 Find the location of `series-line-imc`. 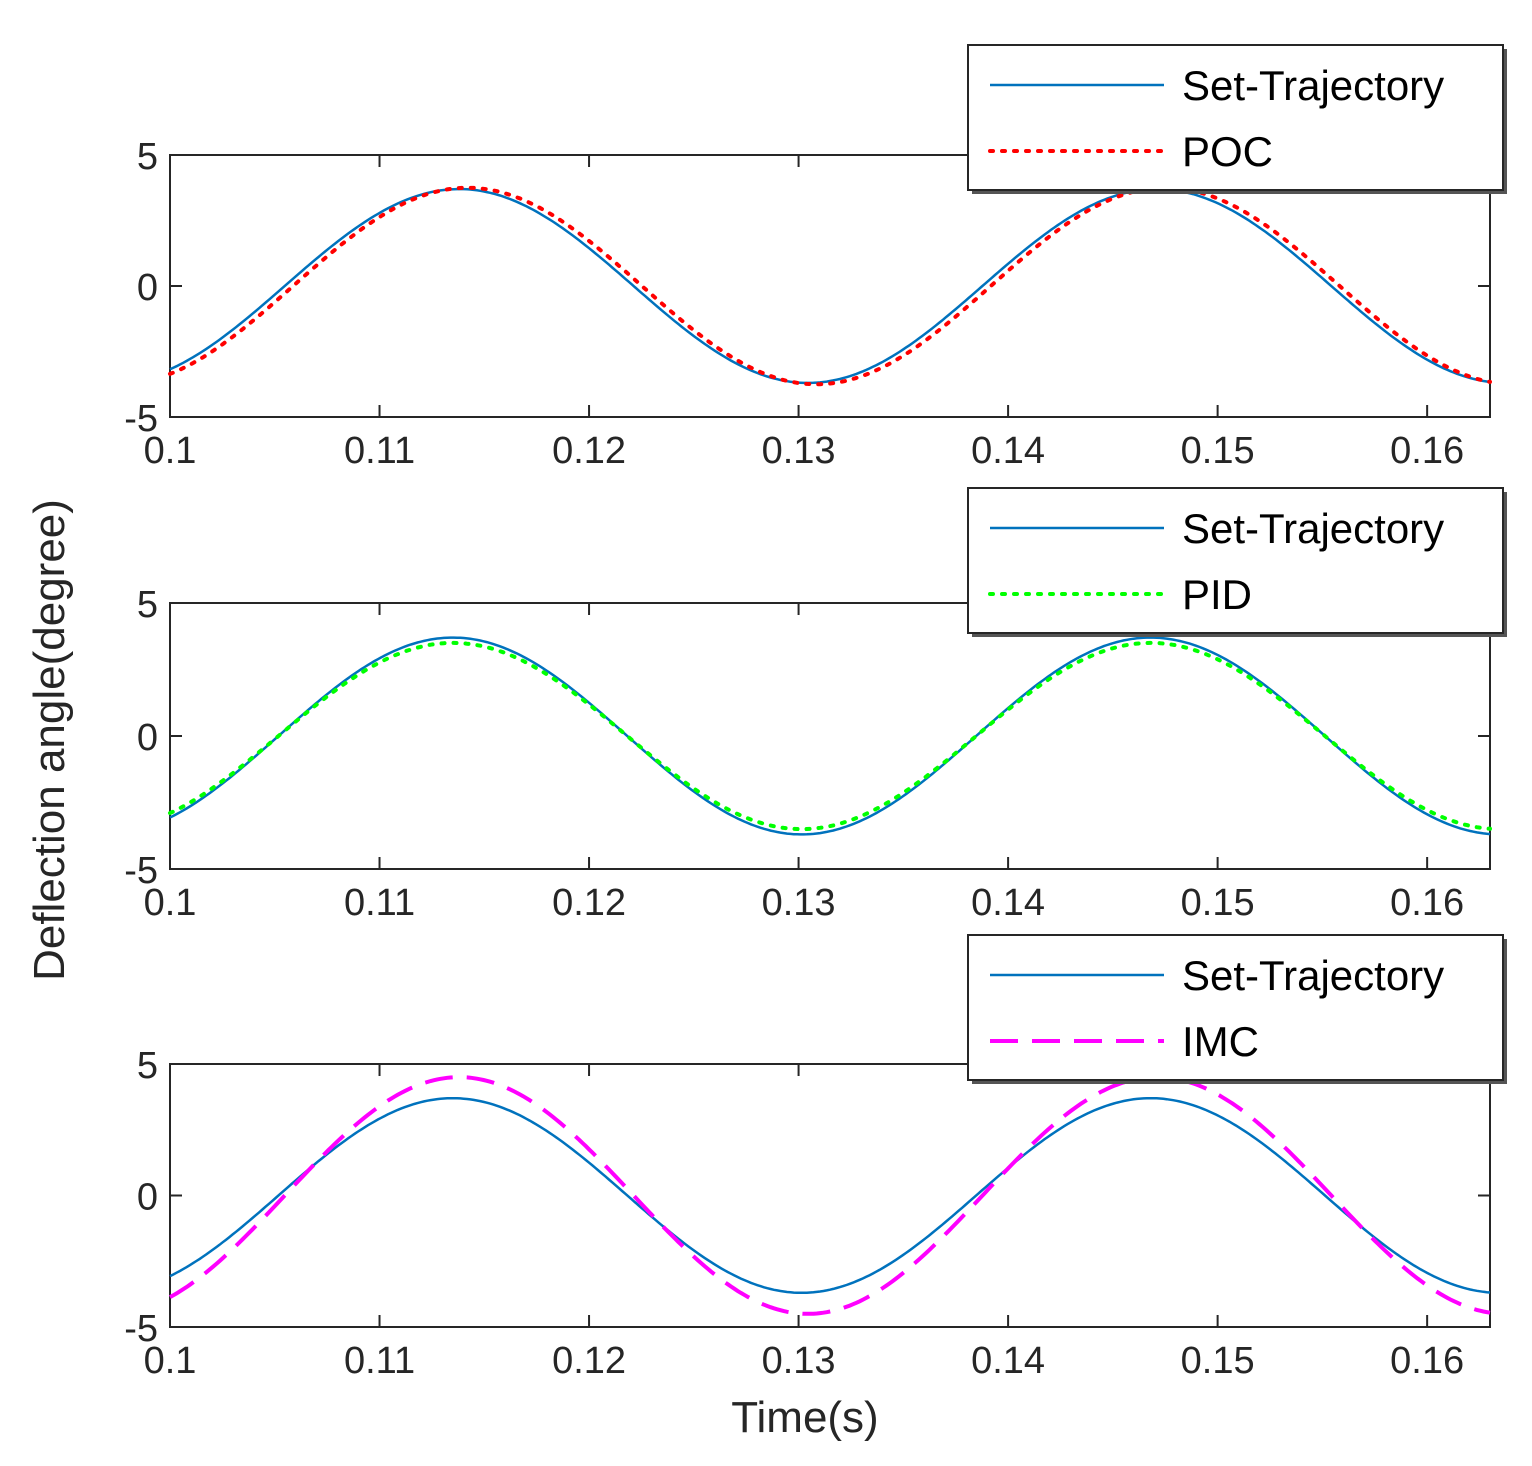

series-line-imc is located at coordinates (830, 1195).